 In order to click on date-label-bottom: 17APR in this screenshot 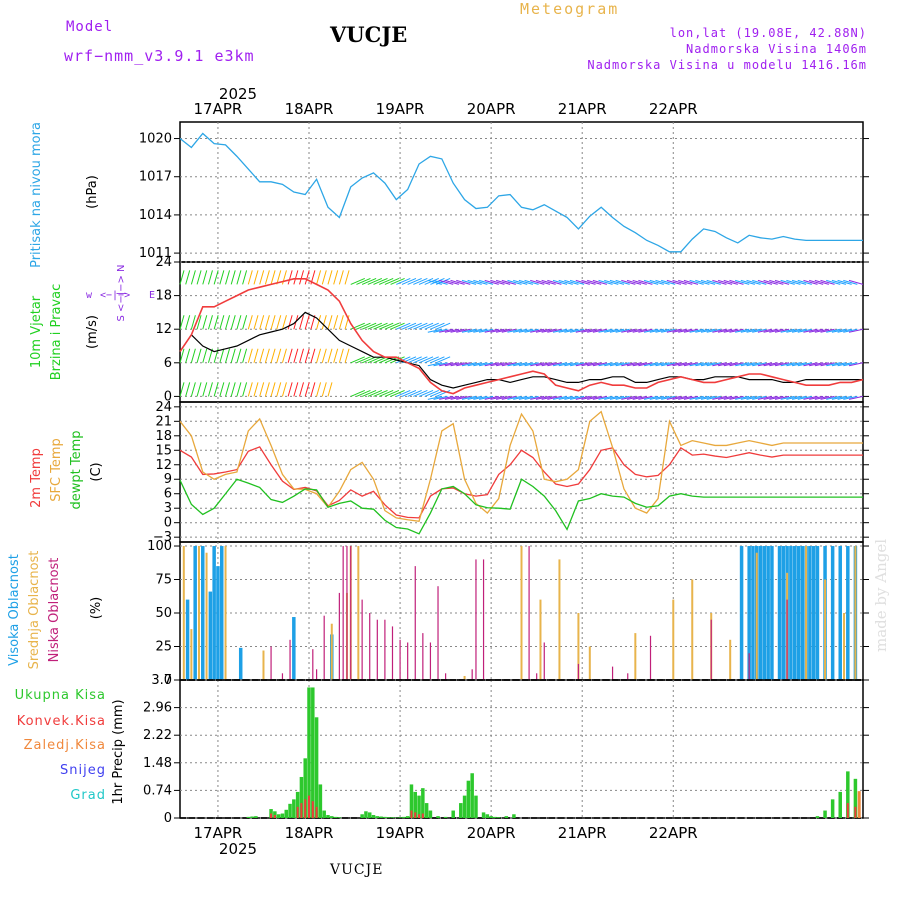, I will do `click(218, 833)`.